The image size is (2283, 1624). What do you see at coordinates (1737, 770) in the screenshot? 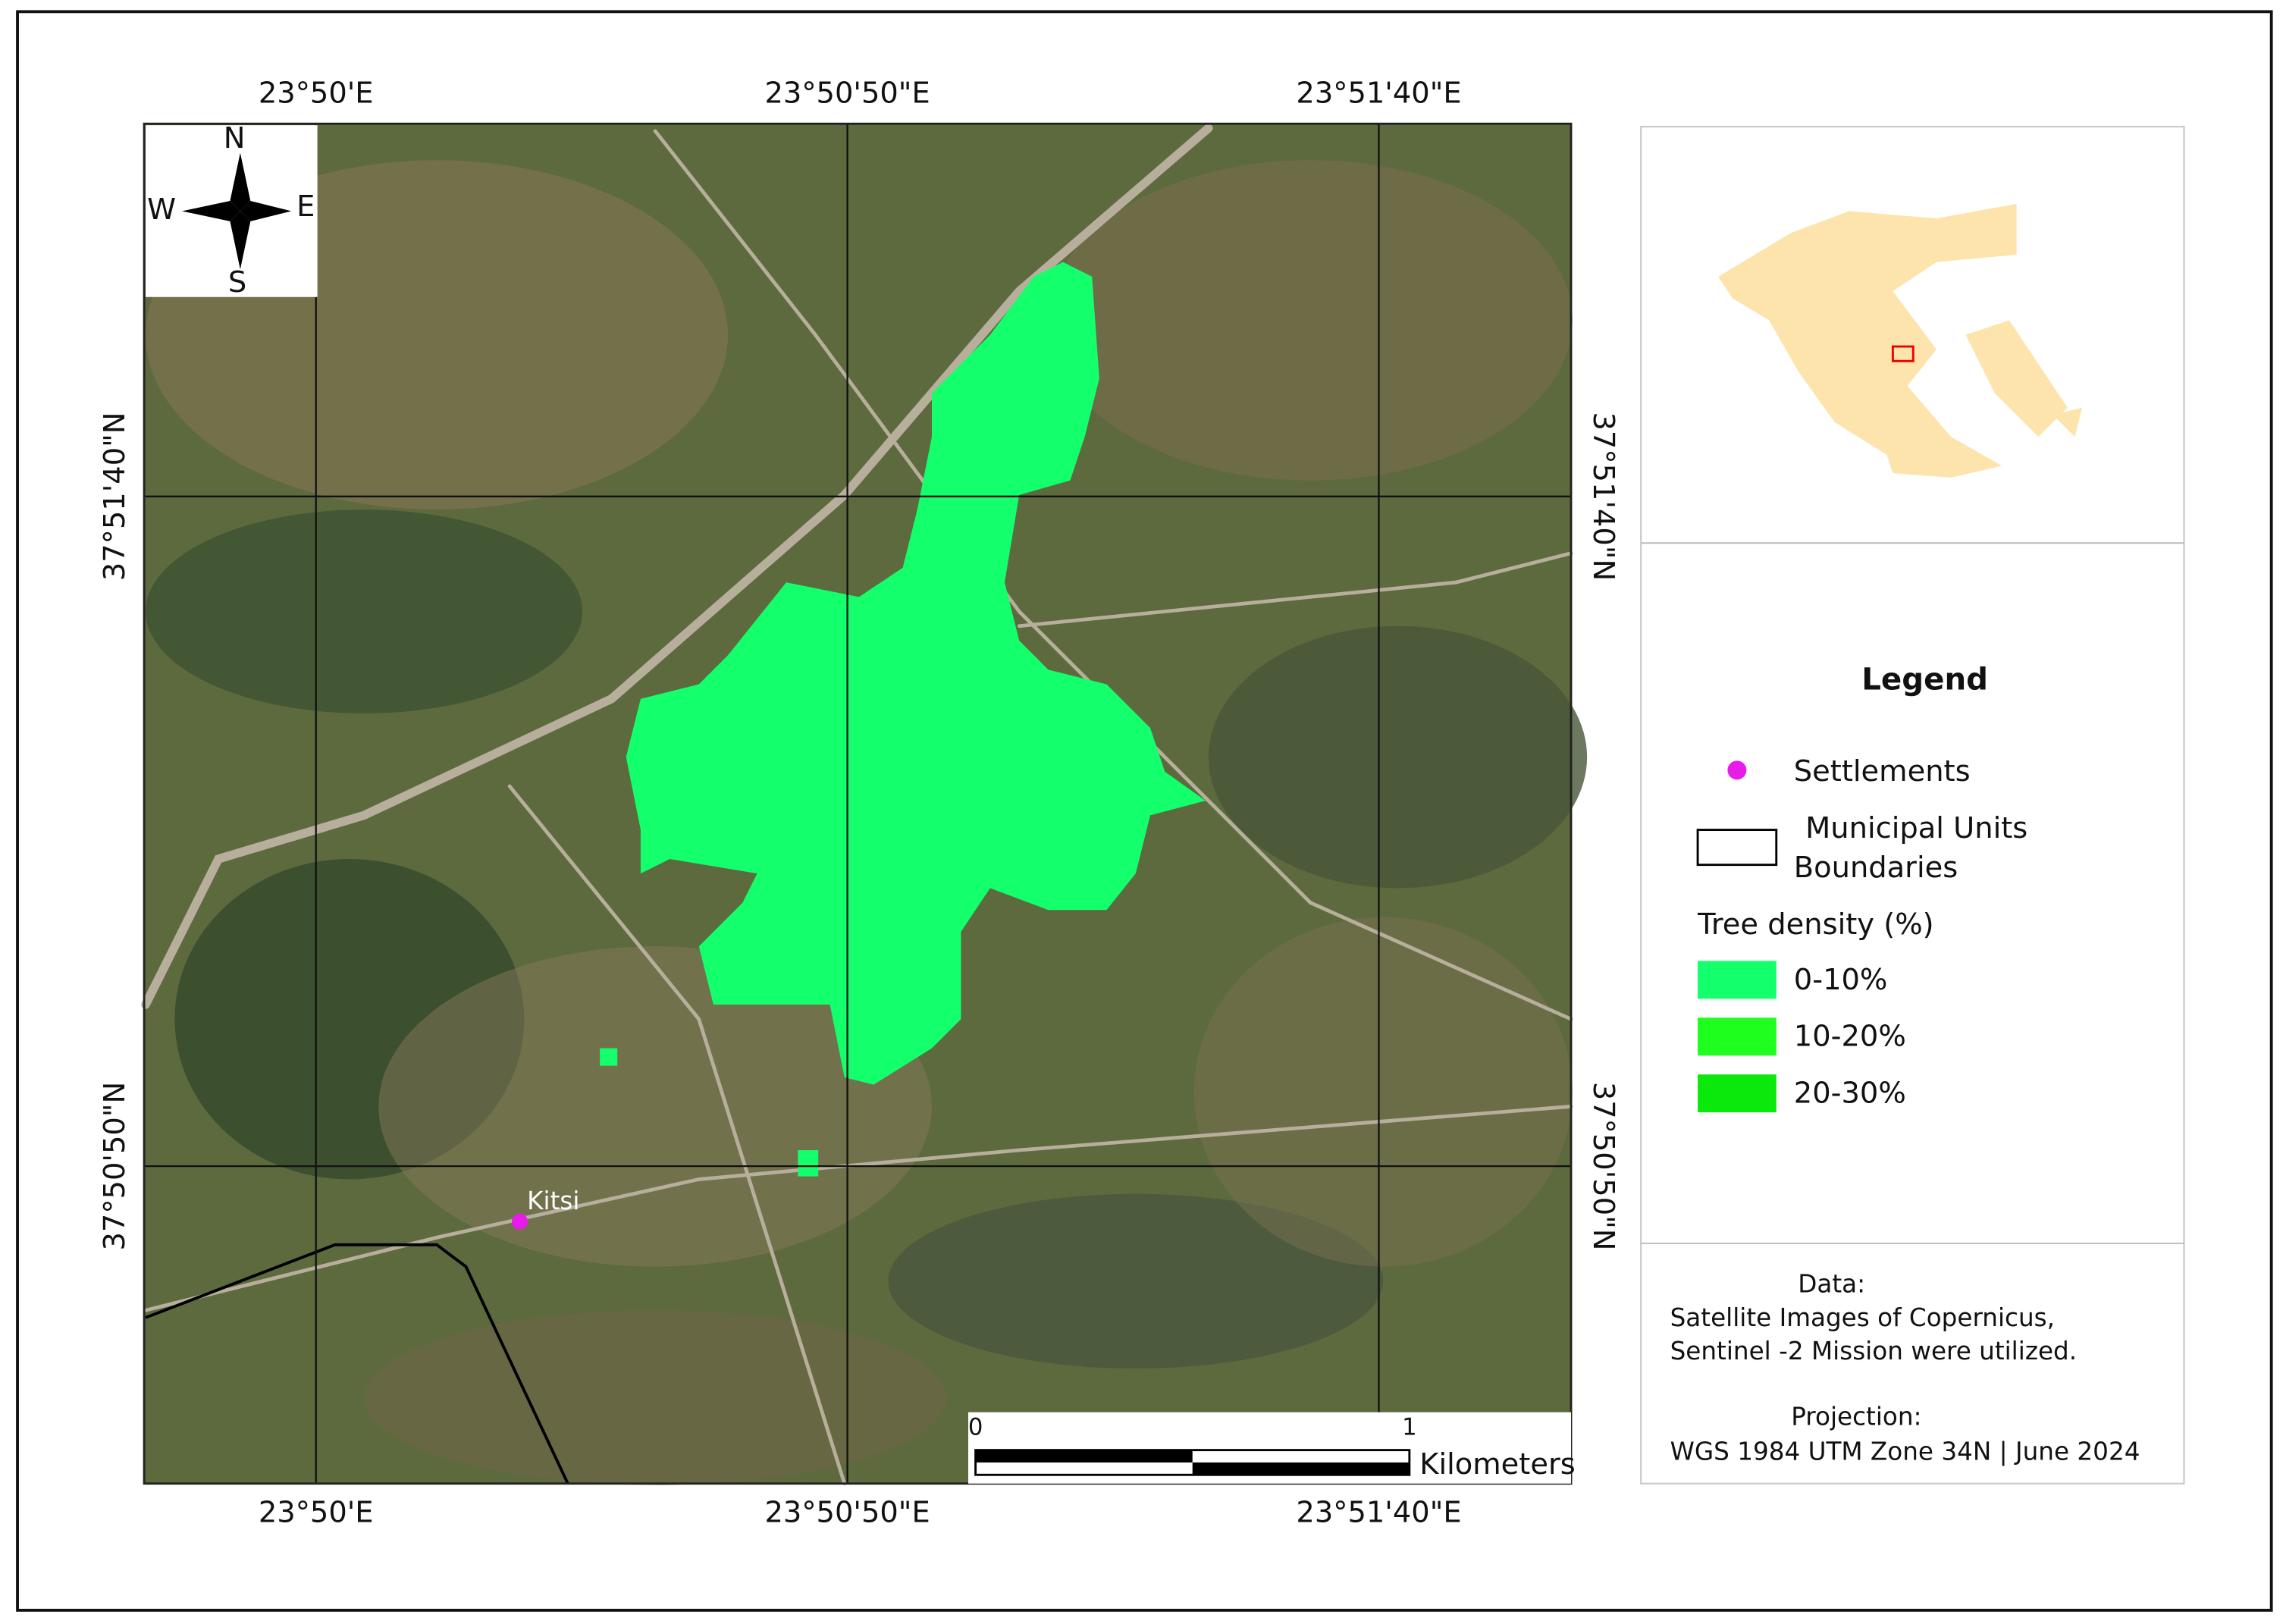
I see `legend-settlement-symbol` at bounding box center [1737, 770].